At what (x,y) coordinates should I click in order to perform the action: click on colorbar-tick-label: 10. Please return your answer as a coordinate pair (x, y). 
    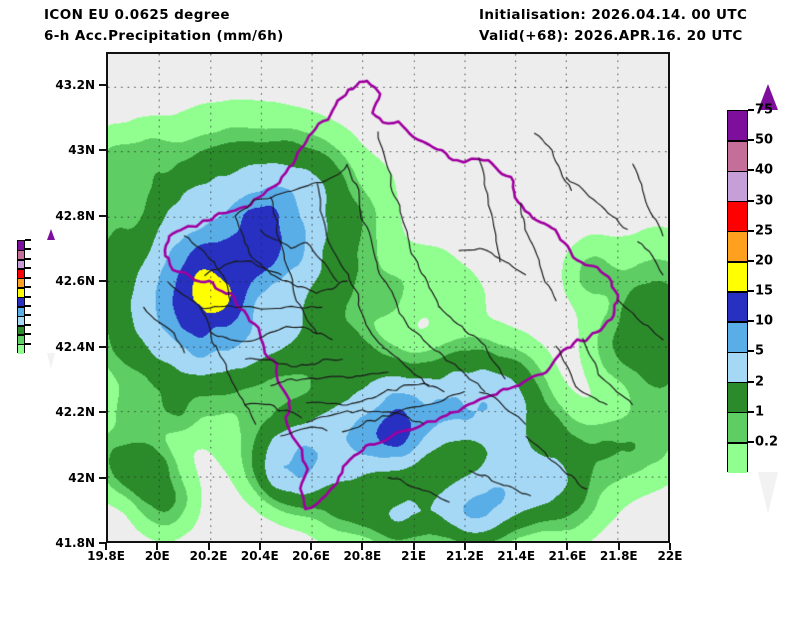
    Looking at the image, I should click on (764, 321).